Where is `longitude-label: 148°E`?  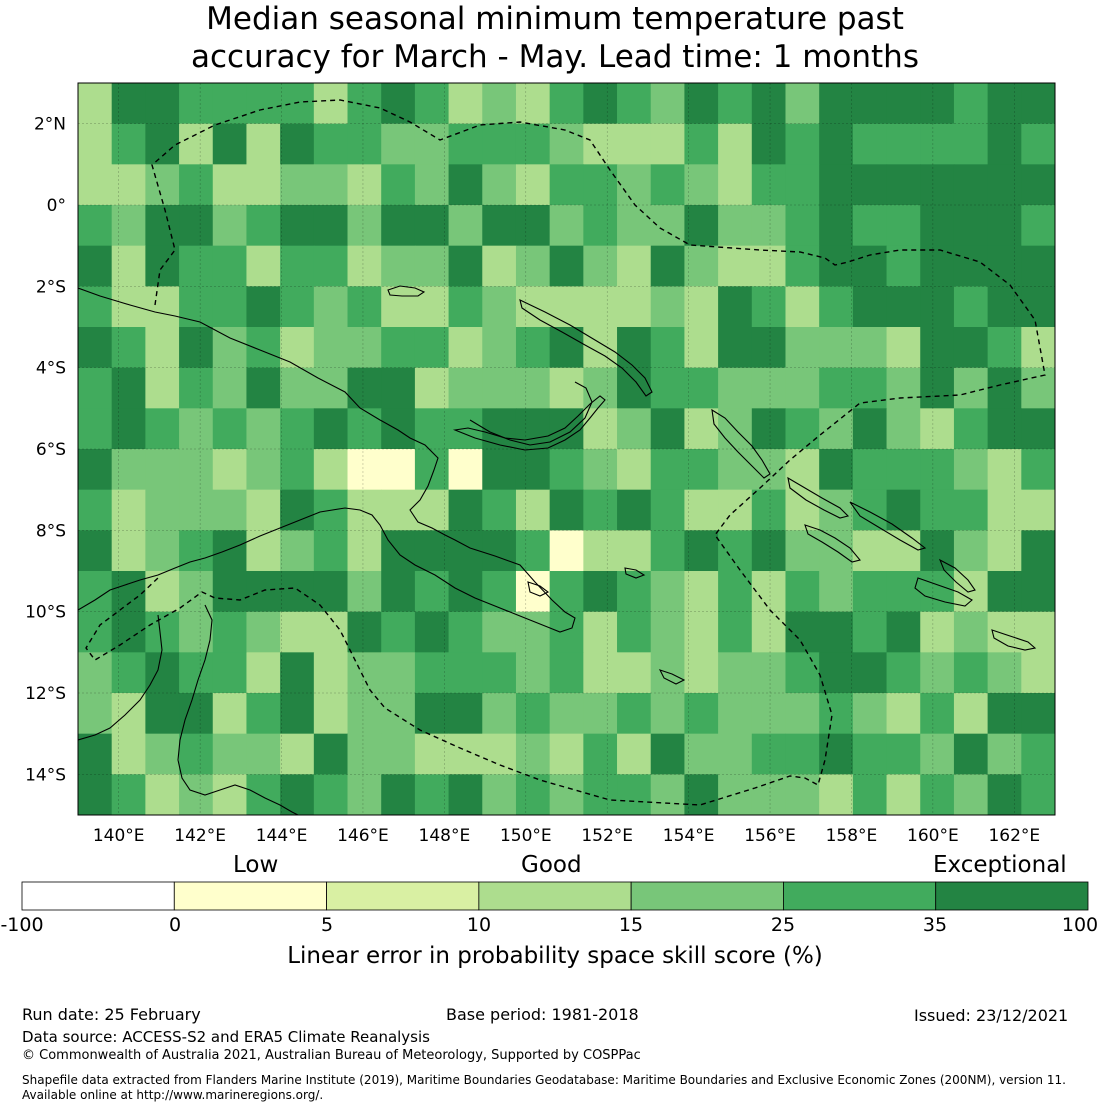
longitude-label: 148°E is located at coordinates (445, 836).